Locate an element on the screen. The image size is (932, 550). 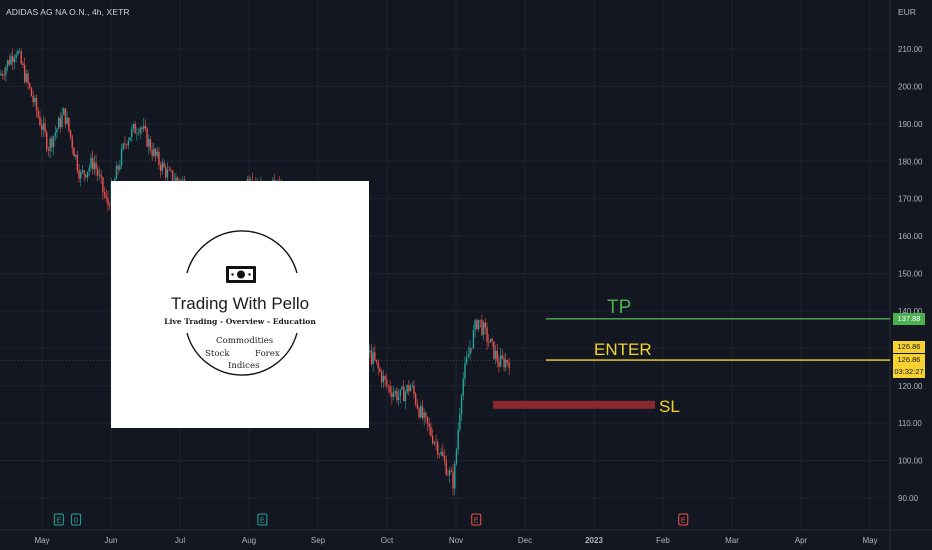
time-tick-label: Dec is located at coordinates (525, 540).